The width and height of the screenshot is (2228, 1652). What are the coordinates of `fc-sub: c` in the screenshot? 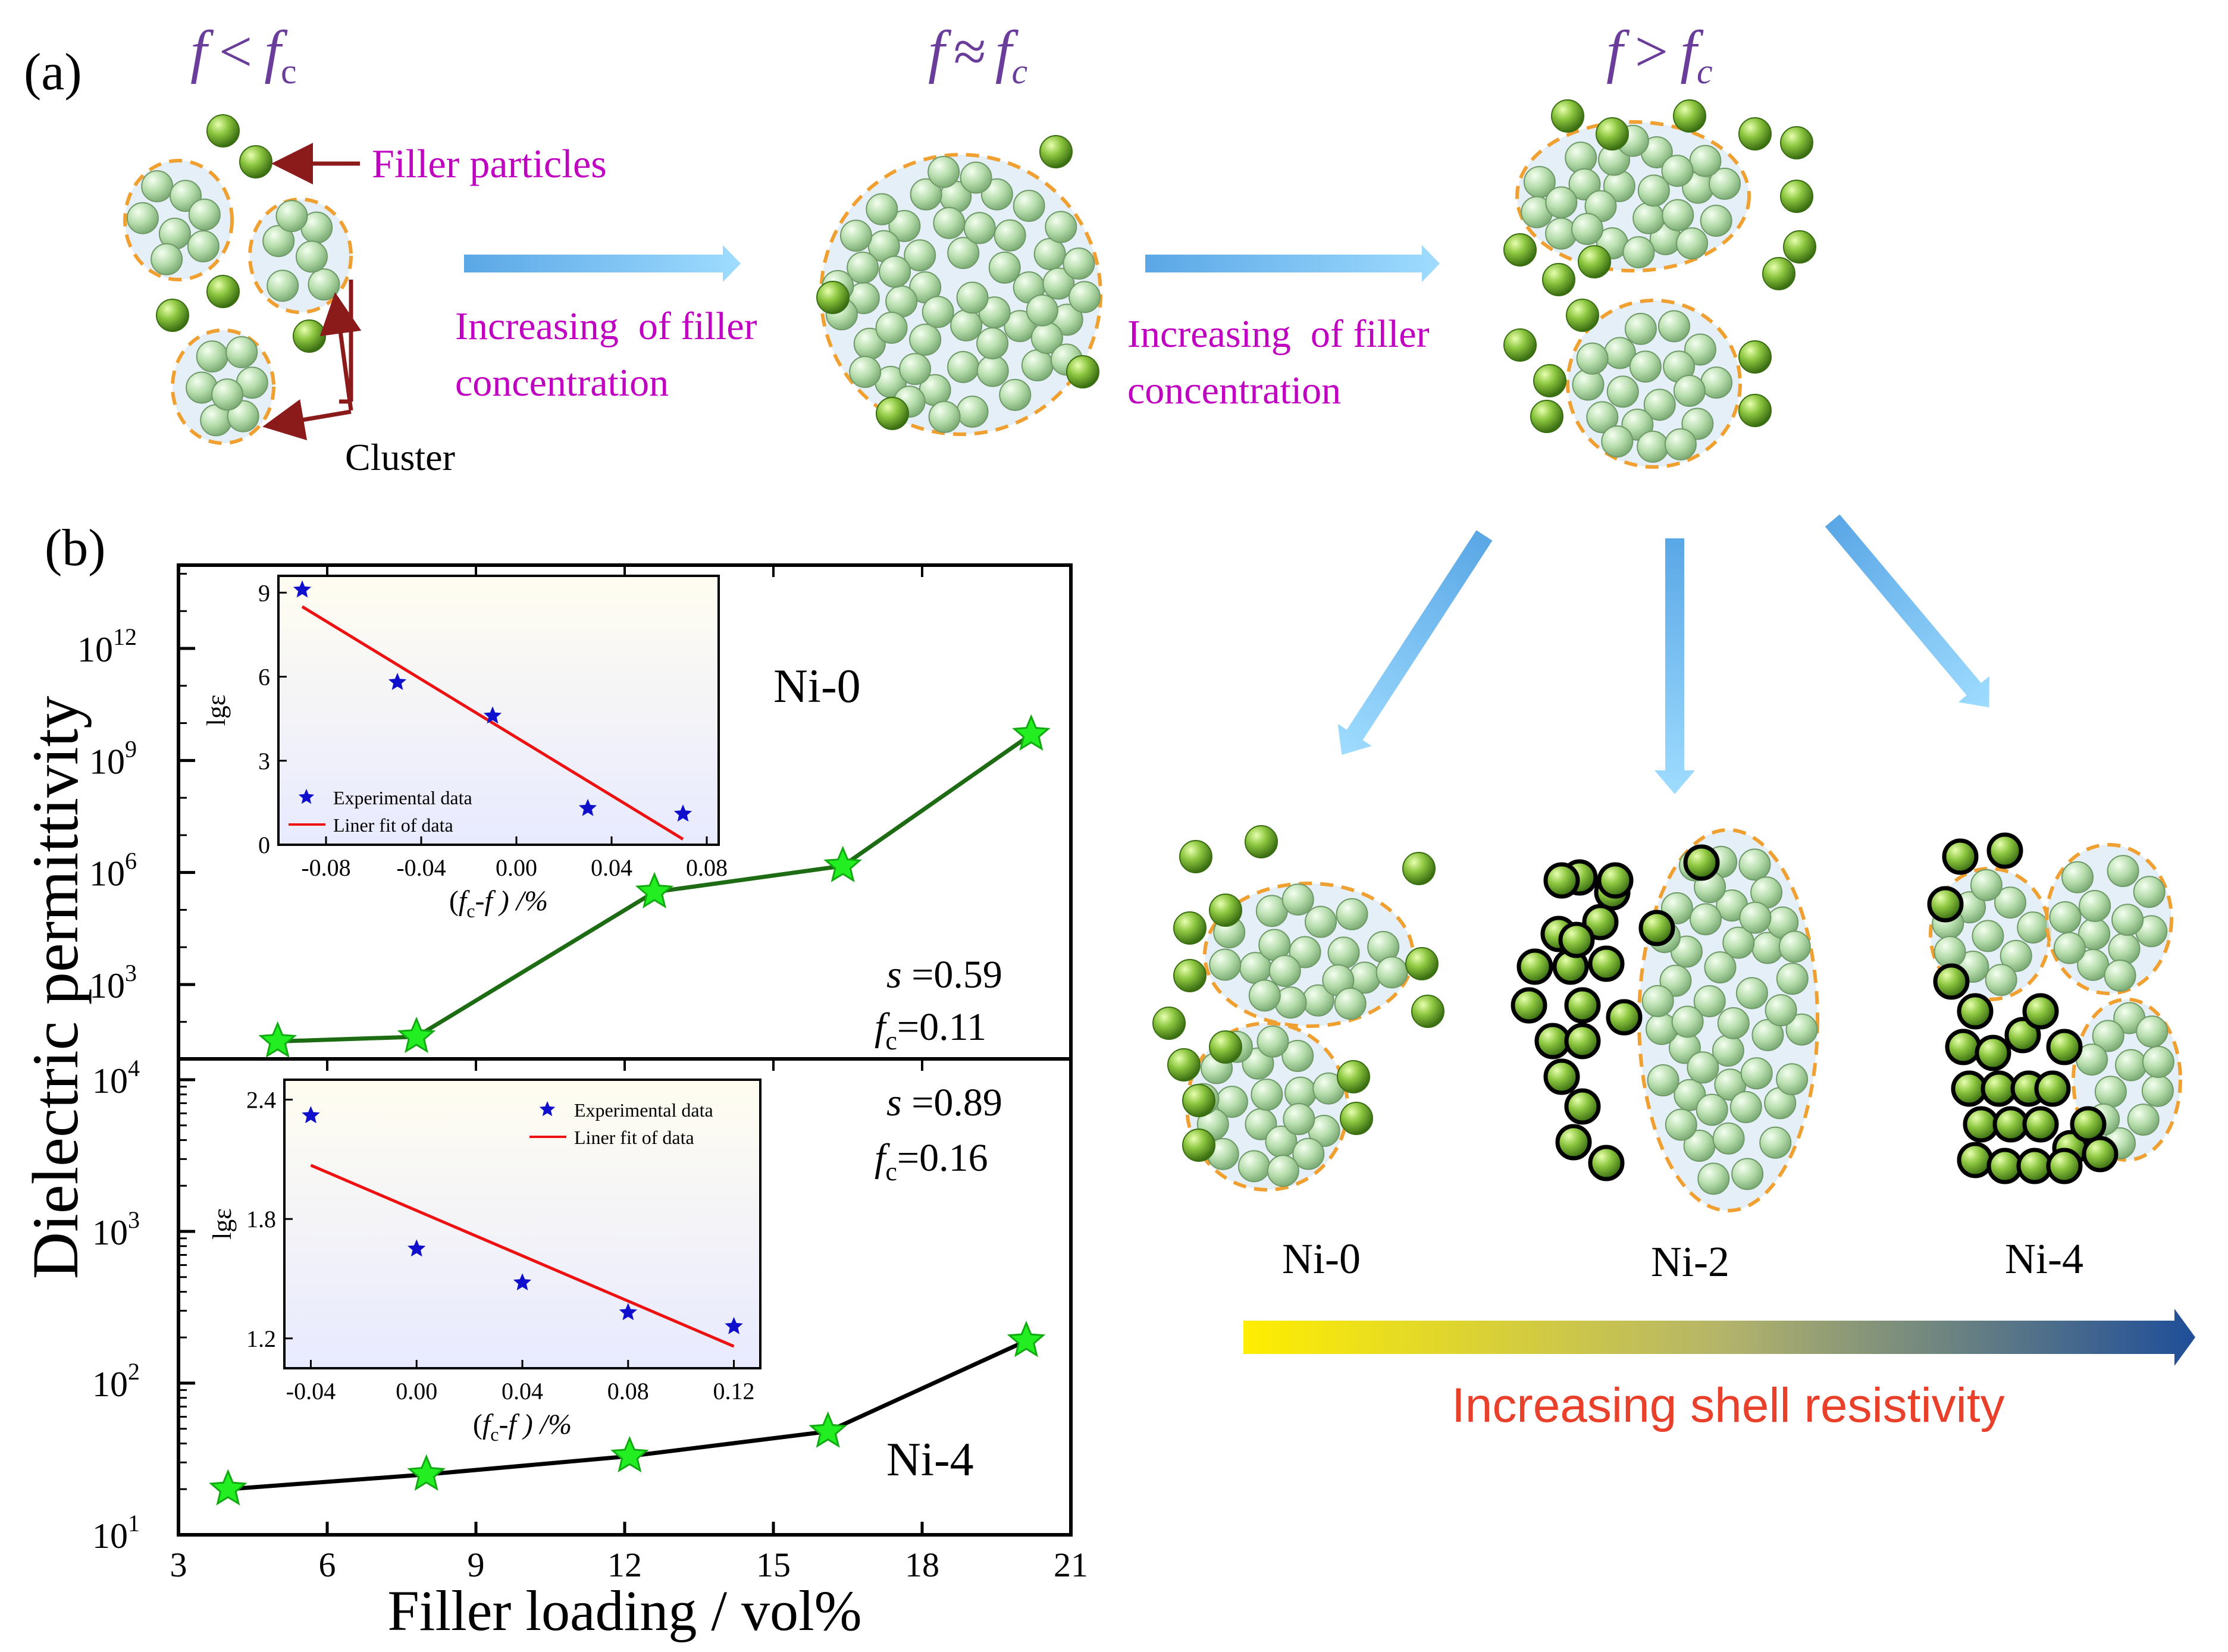 It's located at (891, 1040).